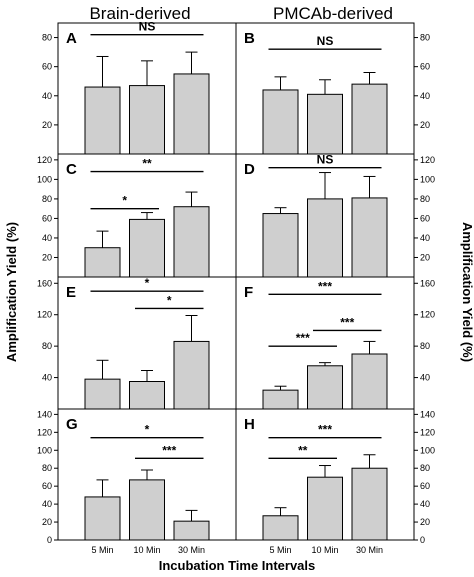 The width and height of the screenshot is (474, 577). Describe the element at coordinates (249, 38) in the screenshot. I see `panel-letter: B` at that location.